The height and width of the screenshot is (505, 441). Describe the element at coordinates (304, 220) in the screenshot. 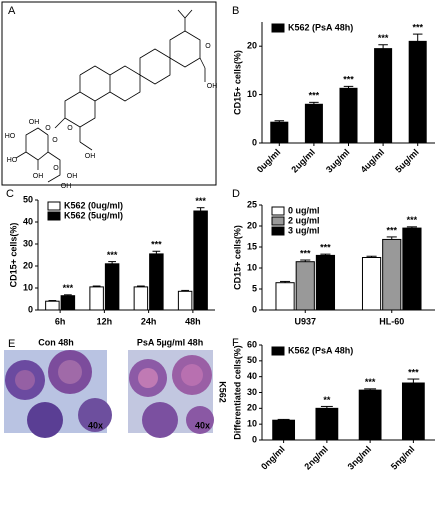

I see `legend-label: 2 ug/ml` at that location.